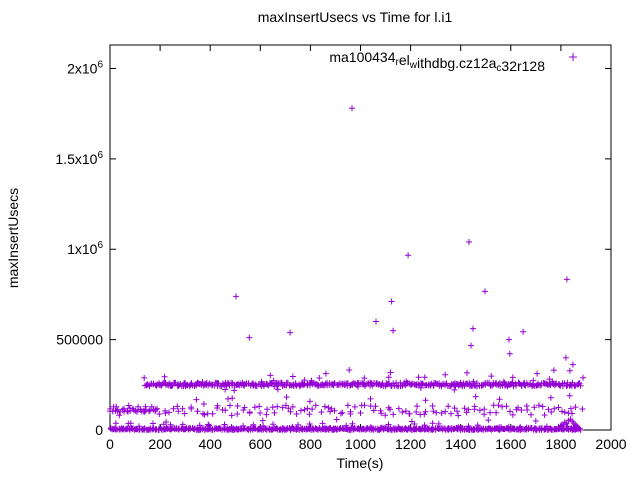  What do you see at coordinates (610, 444) in the screenshot?
I see `x-tick-label: 2000` at bounding box center [610, 444].